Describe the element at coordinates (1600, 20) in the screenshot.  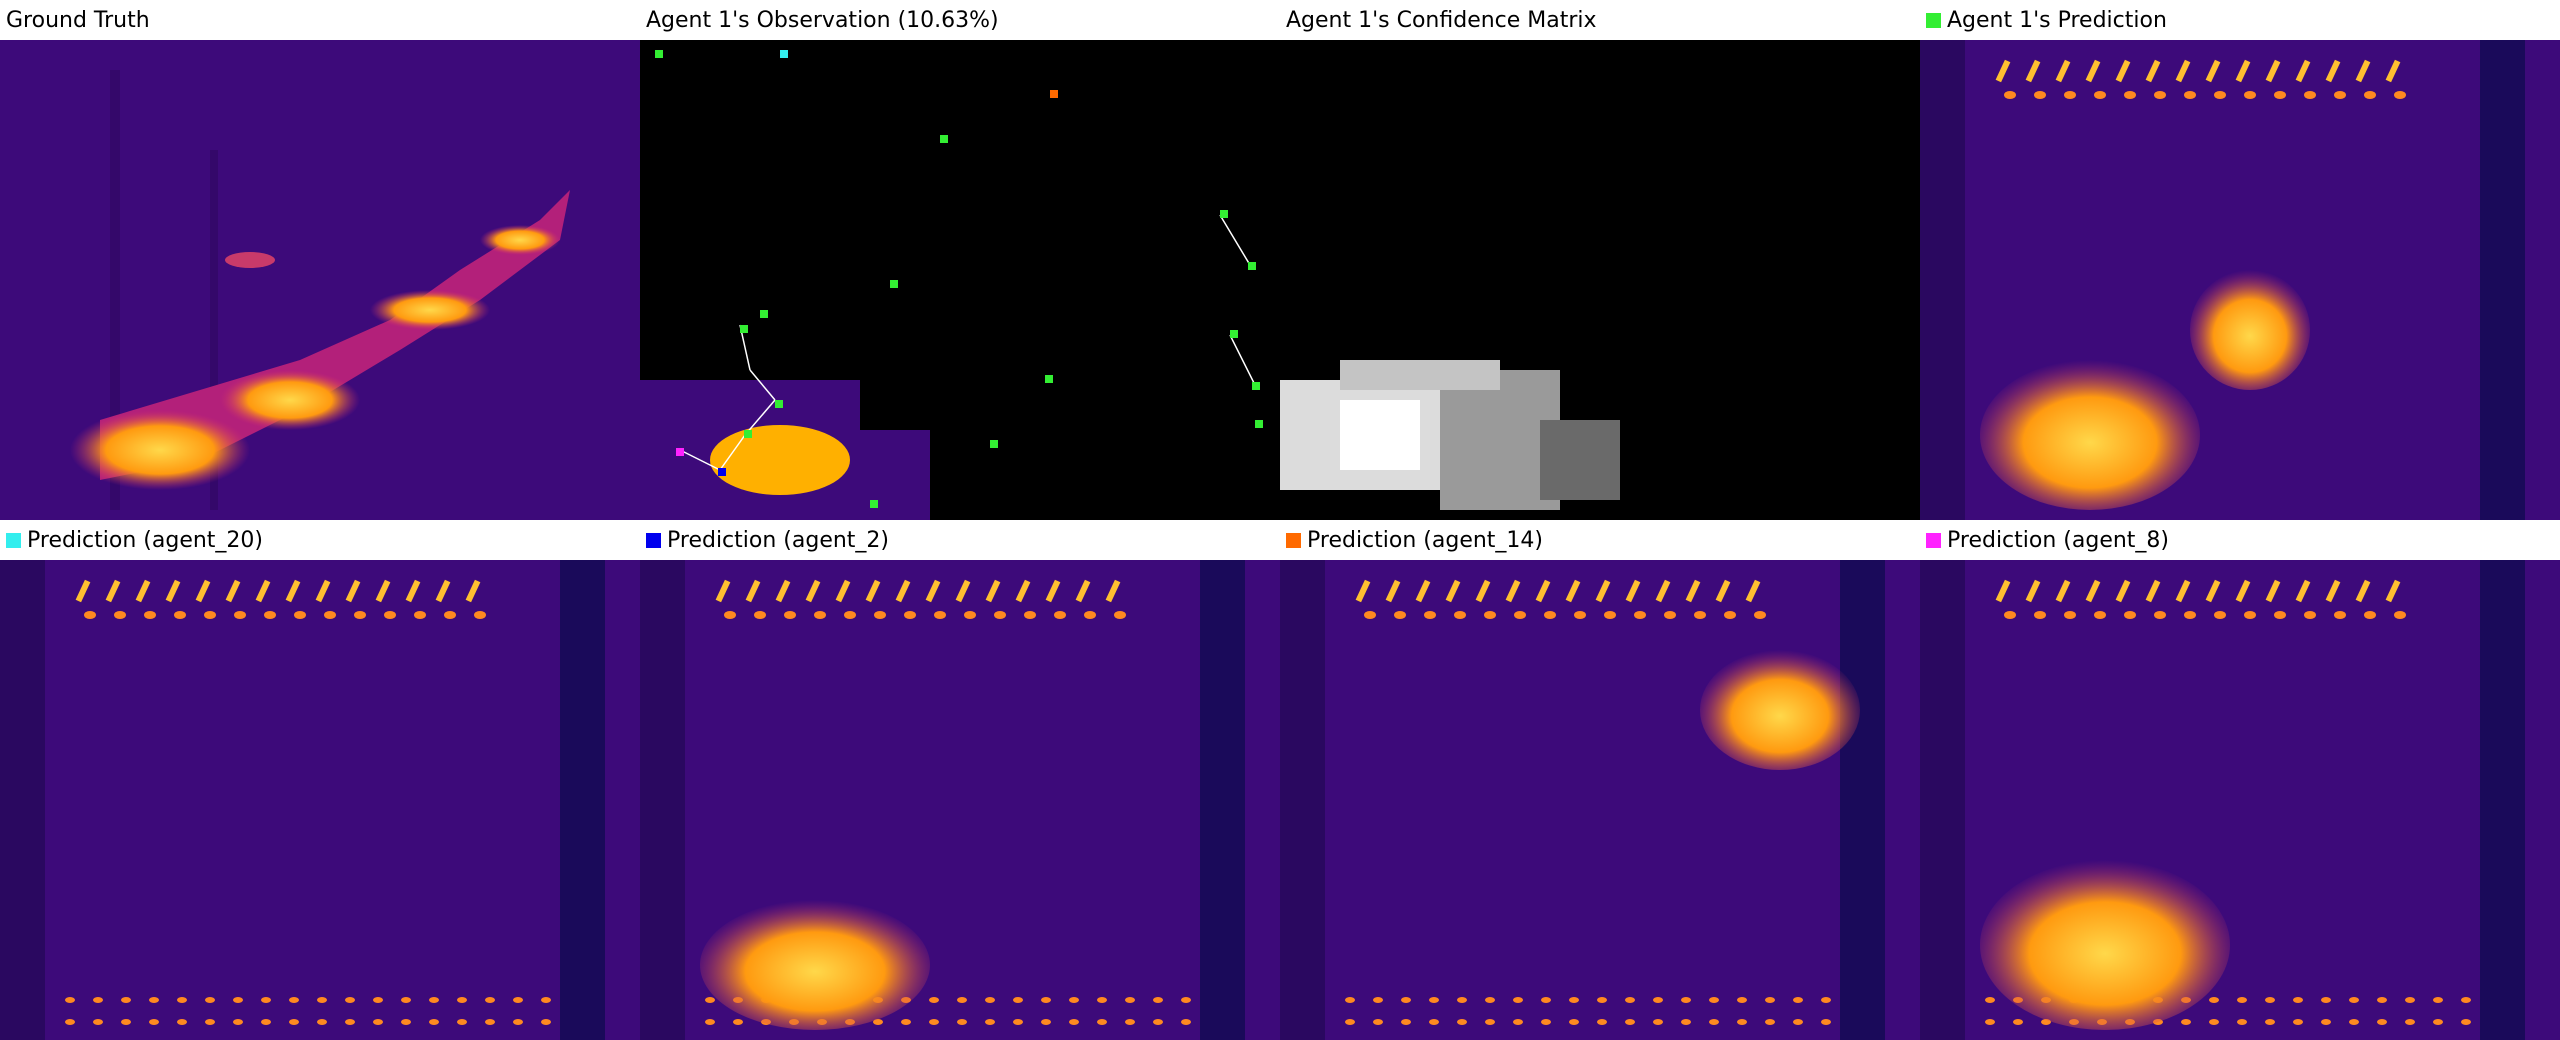
I see `panel-title: Agent 1's Confidence Matrix` at that location.